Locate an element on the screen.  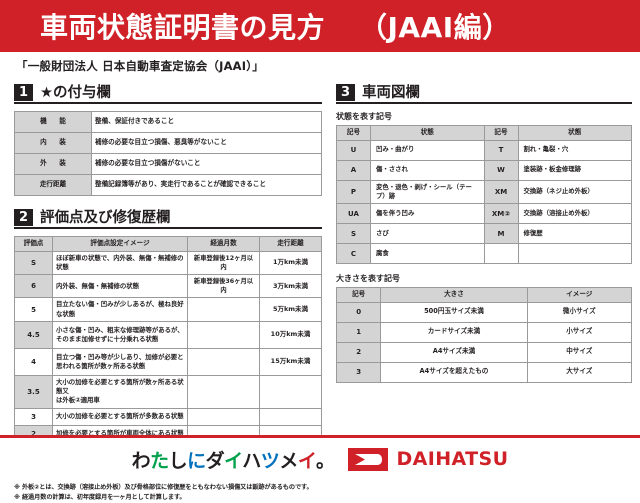
column-header-symbol-right: 記号 is located at coordinates (501, 133).